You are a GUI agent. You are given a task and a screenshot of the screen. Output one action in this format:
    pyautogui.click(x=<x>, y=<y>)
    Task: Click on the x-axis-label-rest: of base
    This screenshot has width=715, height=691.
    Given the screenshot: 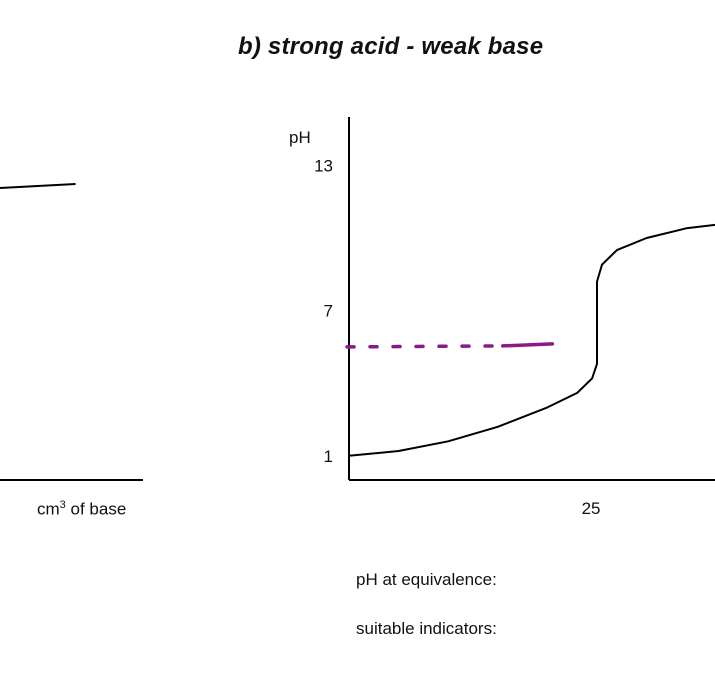 What is the action you would take?
    pyautogui.click(x=96, y=509)
    